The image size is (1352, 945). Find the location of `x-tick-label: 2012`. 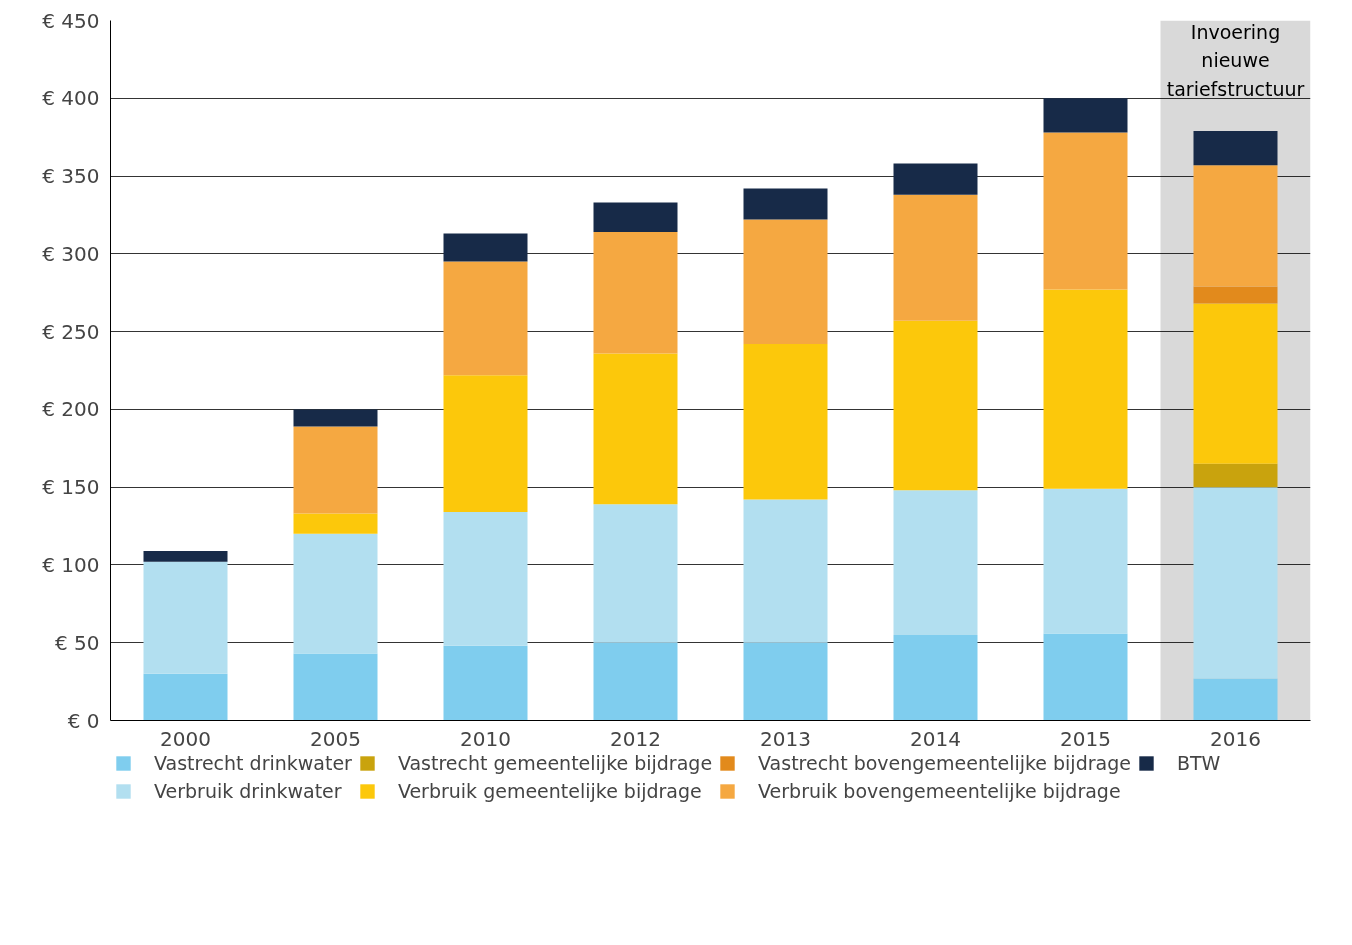

x-tick-label: 2012 is located at coordinates (635, 738).